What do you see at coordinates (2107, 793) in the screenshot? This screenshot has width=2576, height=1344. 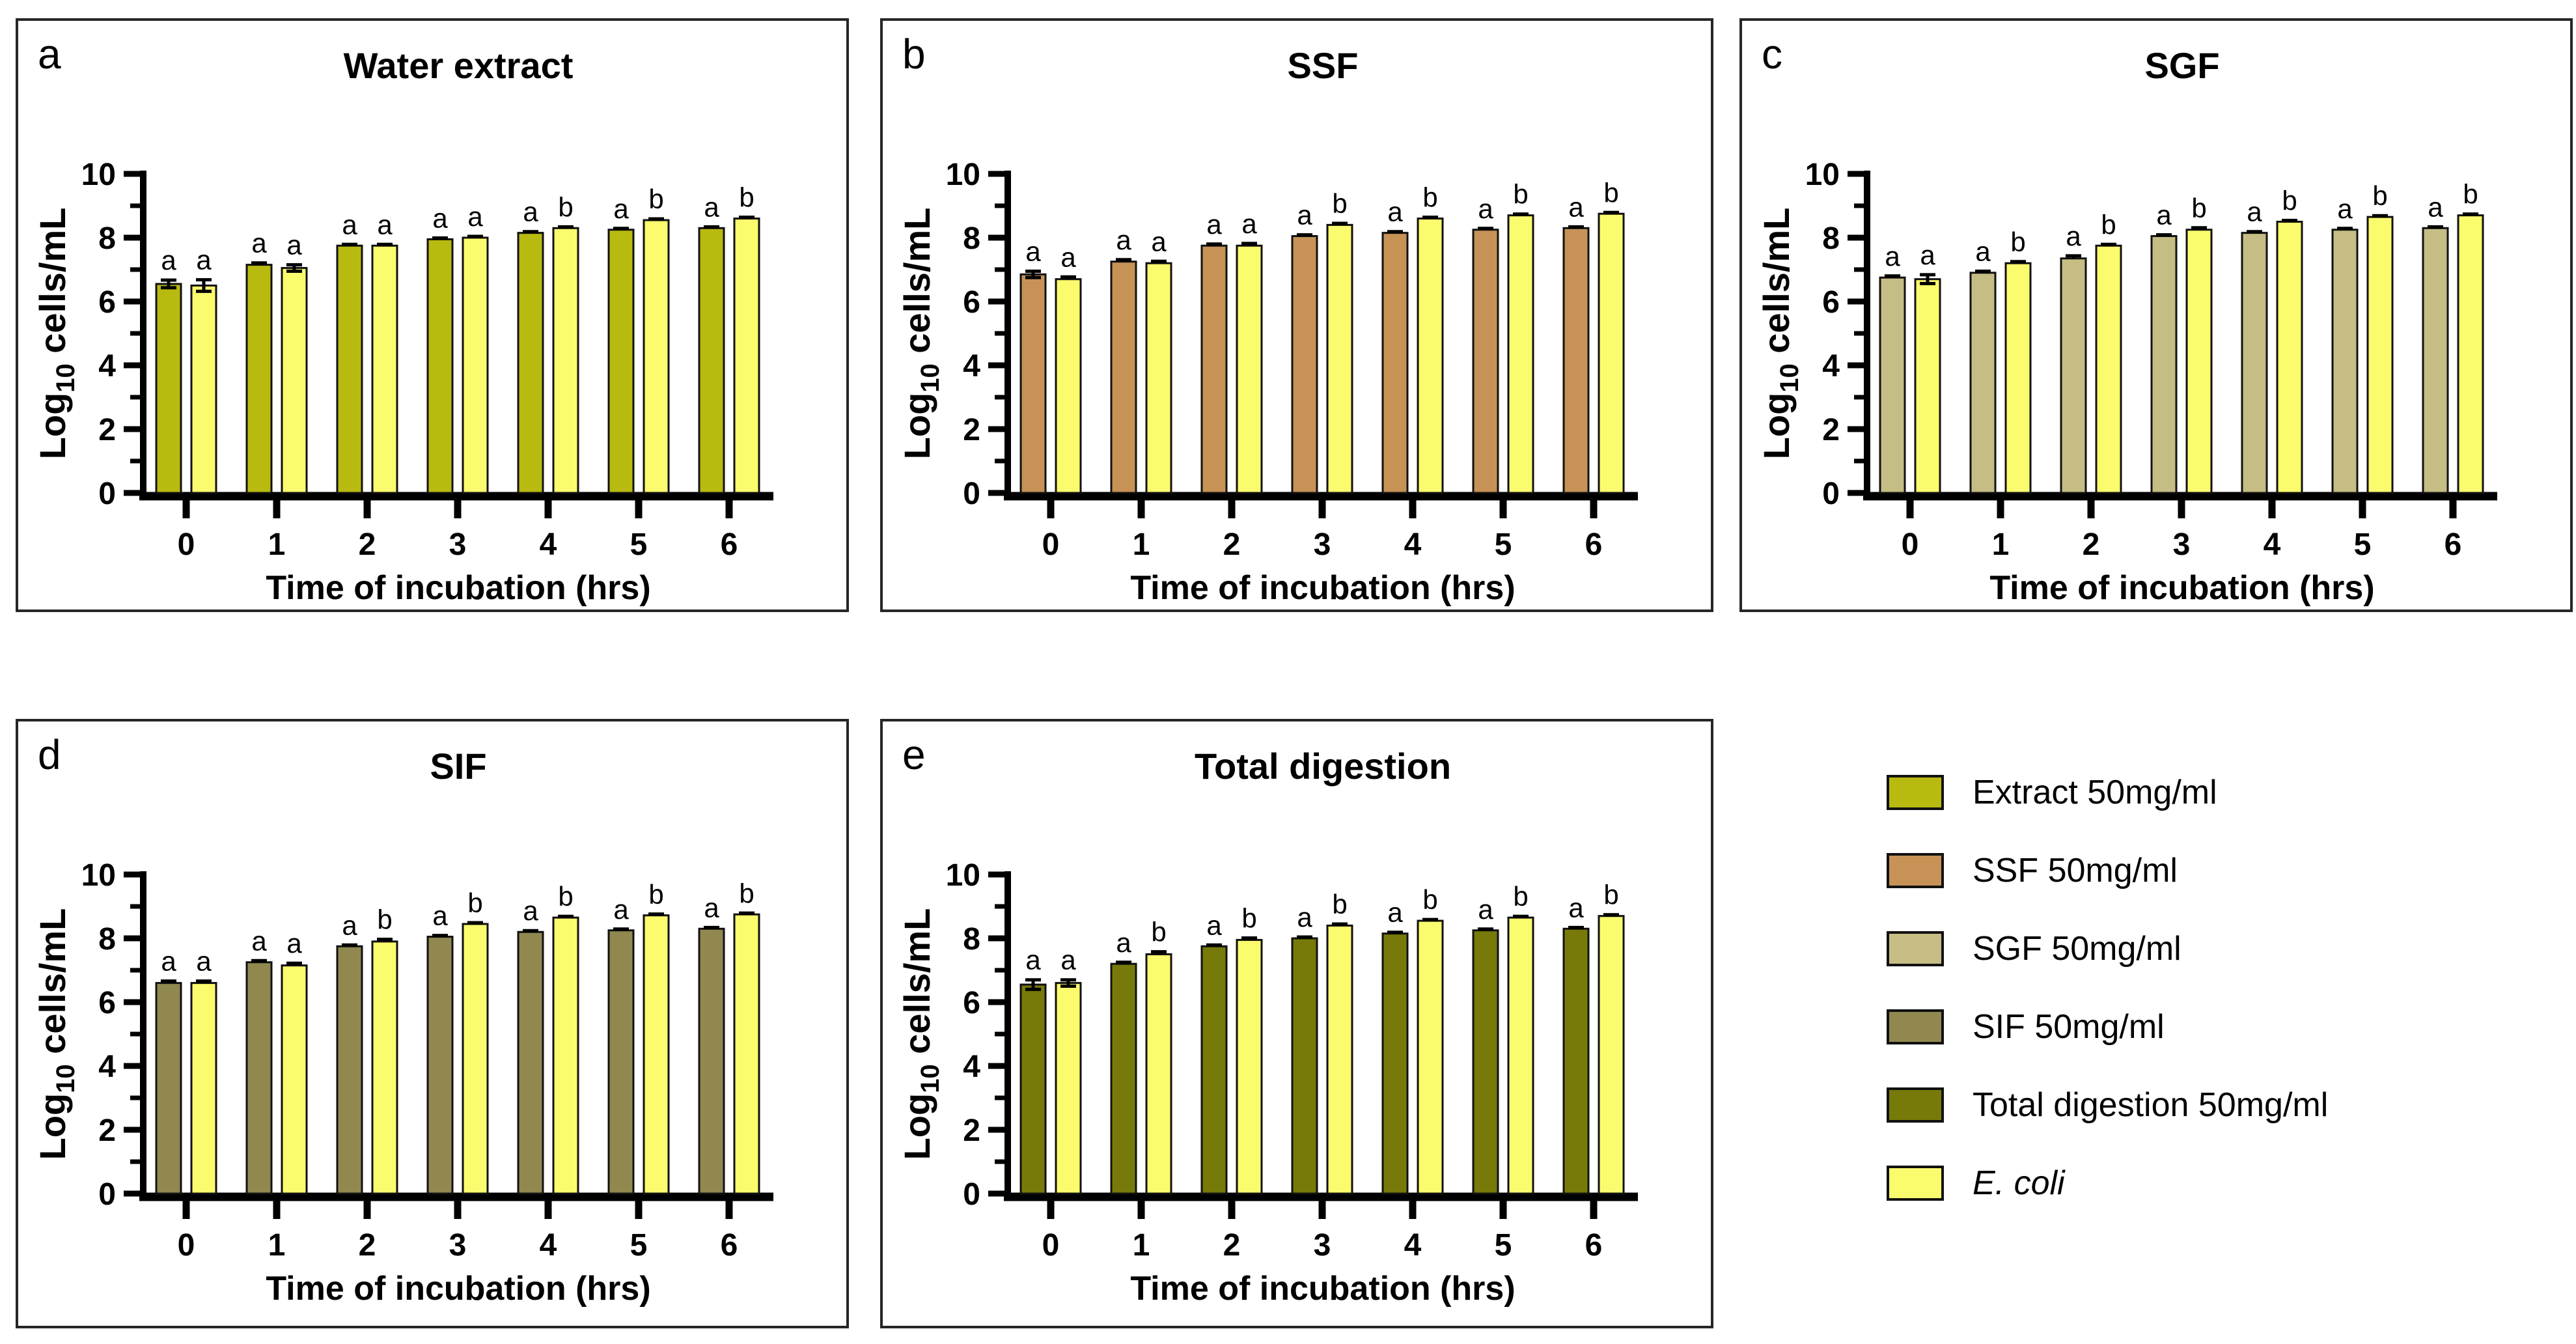 I see `legend-item: Extract 50mg/ml` at bounding box center [2107, 793].